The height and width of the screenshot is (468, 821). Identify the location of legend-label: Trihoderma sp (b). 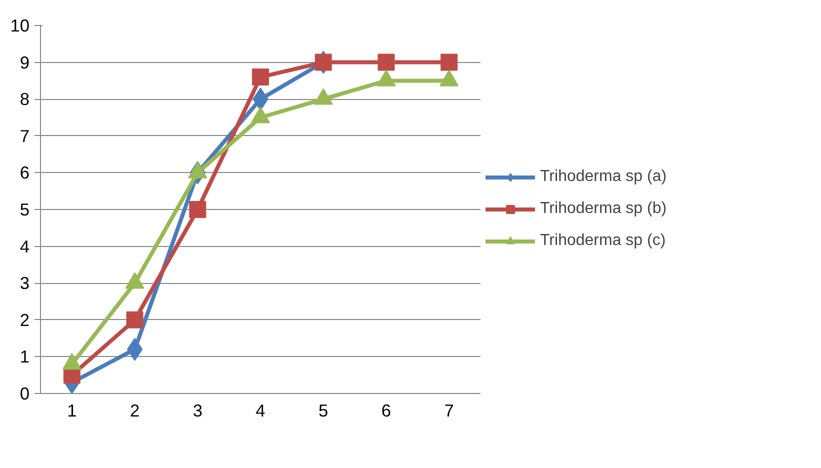
(603, 209).